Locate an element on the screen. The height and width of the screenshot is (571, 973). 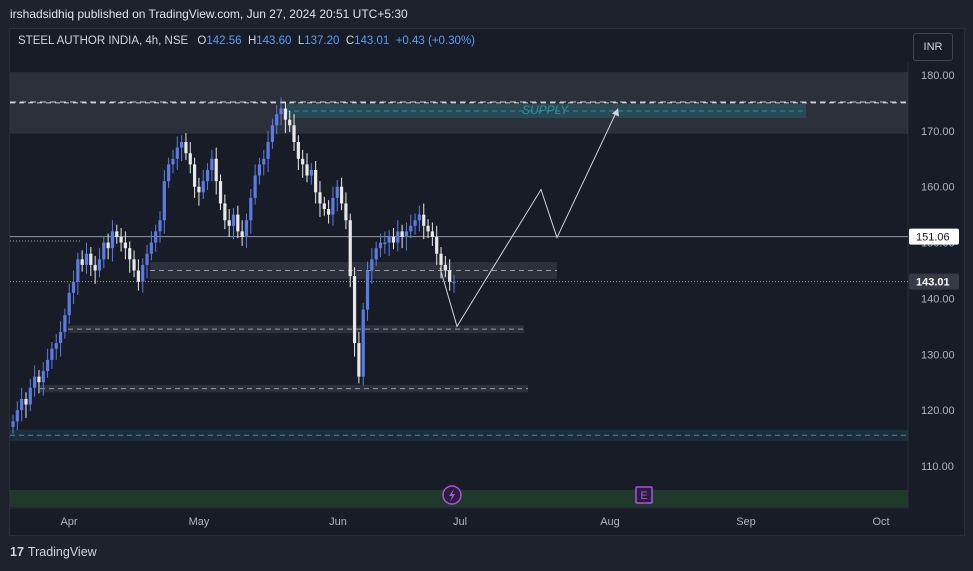
x-tick-1: May is located at coordinates (199, 522).